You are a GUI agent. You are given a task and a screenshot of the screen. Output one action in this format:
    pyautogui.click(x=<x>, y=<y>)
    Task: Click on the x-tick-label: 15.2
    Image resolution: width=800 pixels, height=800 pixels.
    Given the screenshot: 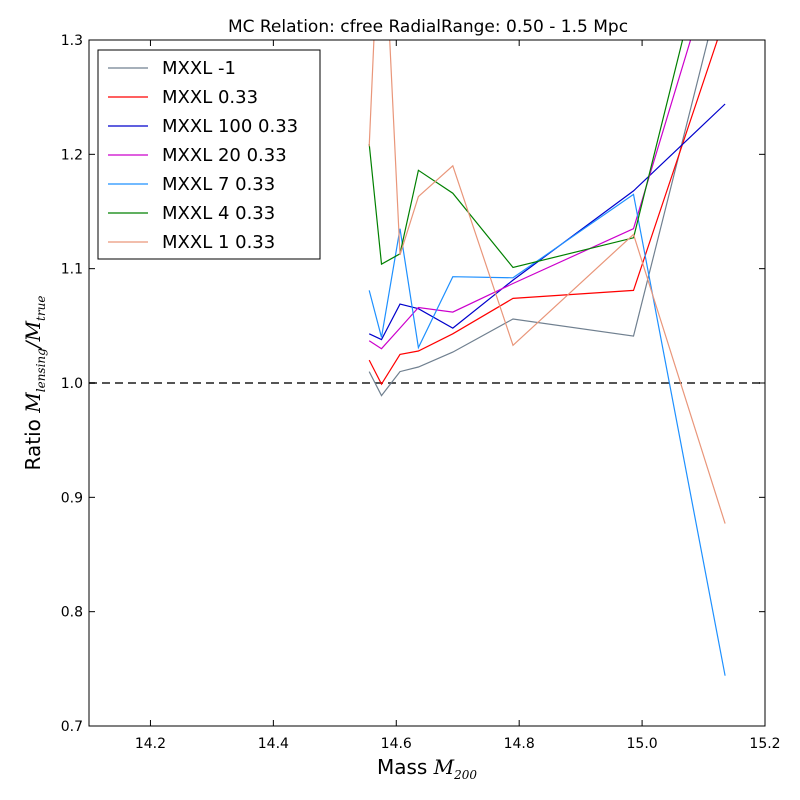 What is the action you would take?
    pyautogui.click(x=764, y=744)
    